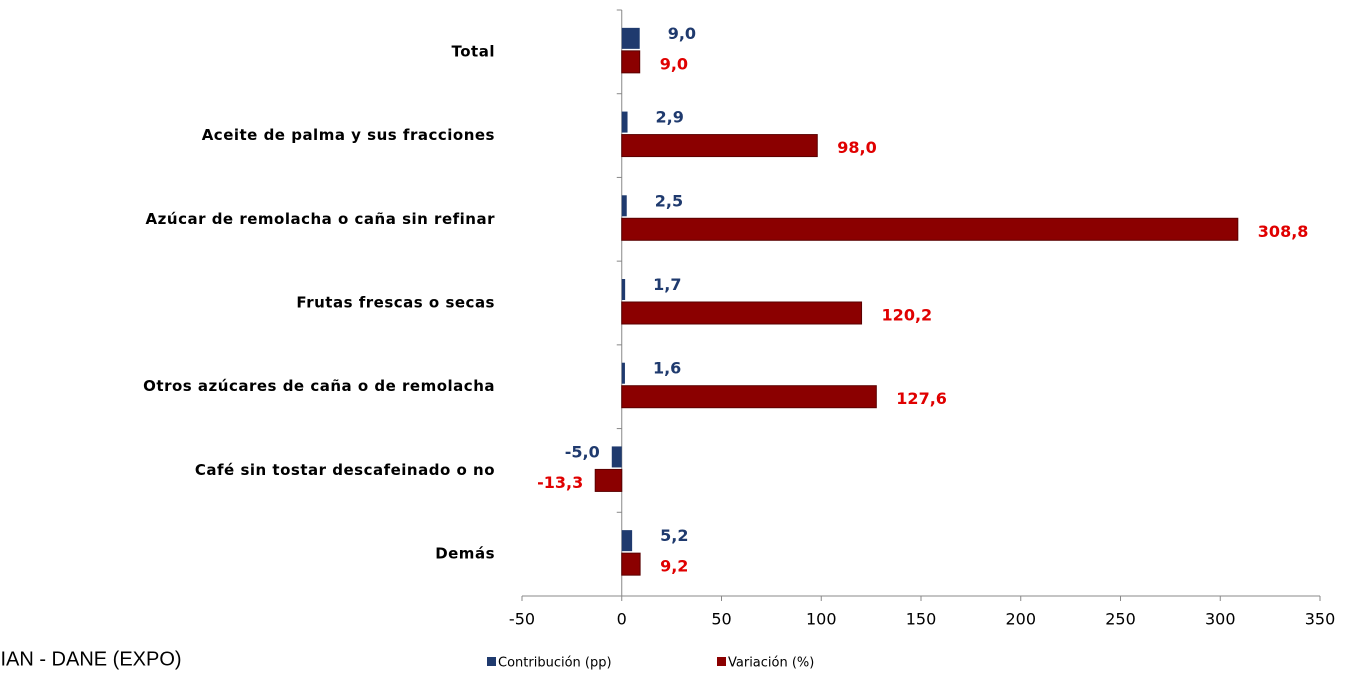 The height and width of the screenshot is (674, 1348). What do you see at coordinates (91, 659) in the screenshot?
I see `source: DIAN - DANE (EXPO)` at bounding box center [91, 659].